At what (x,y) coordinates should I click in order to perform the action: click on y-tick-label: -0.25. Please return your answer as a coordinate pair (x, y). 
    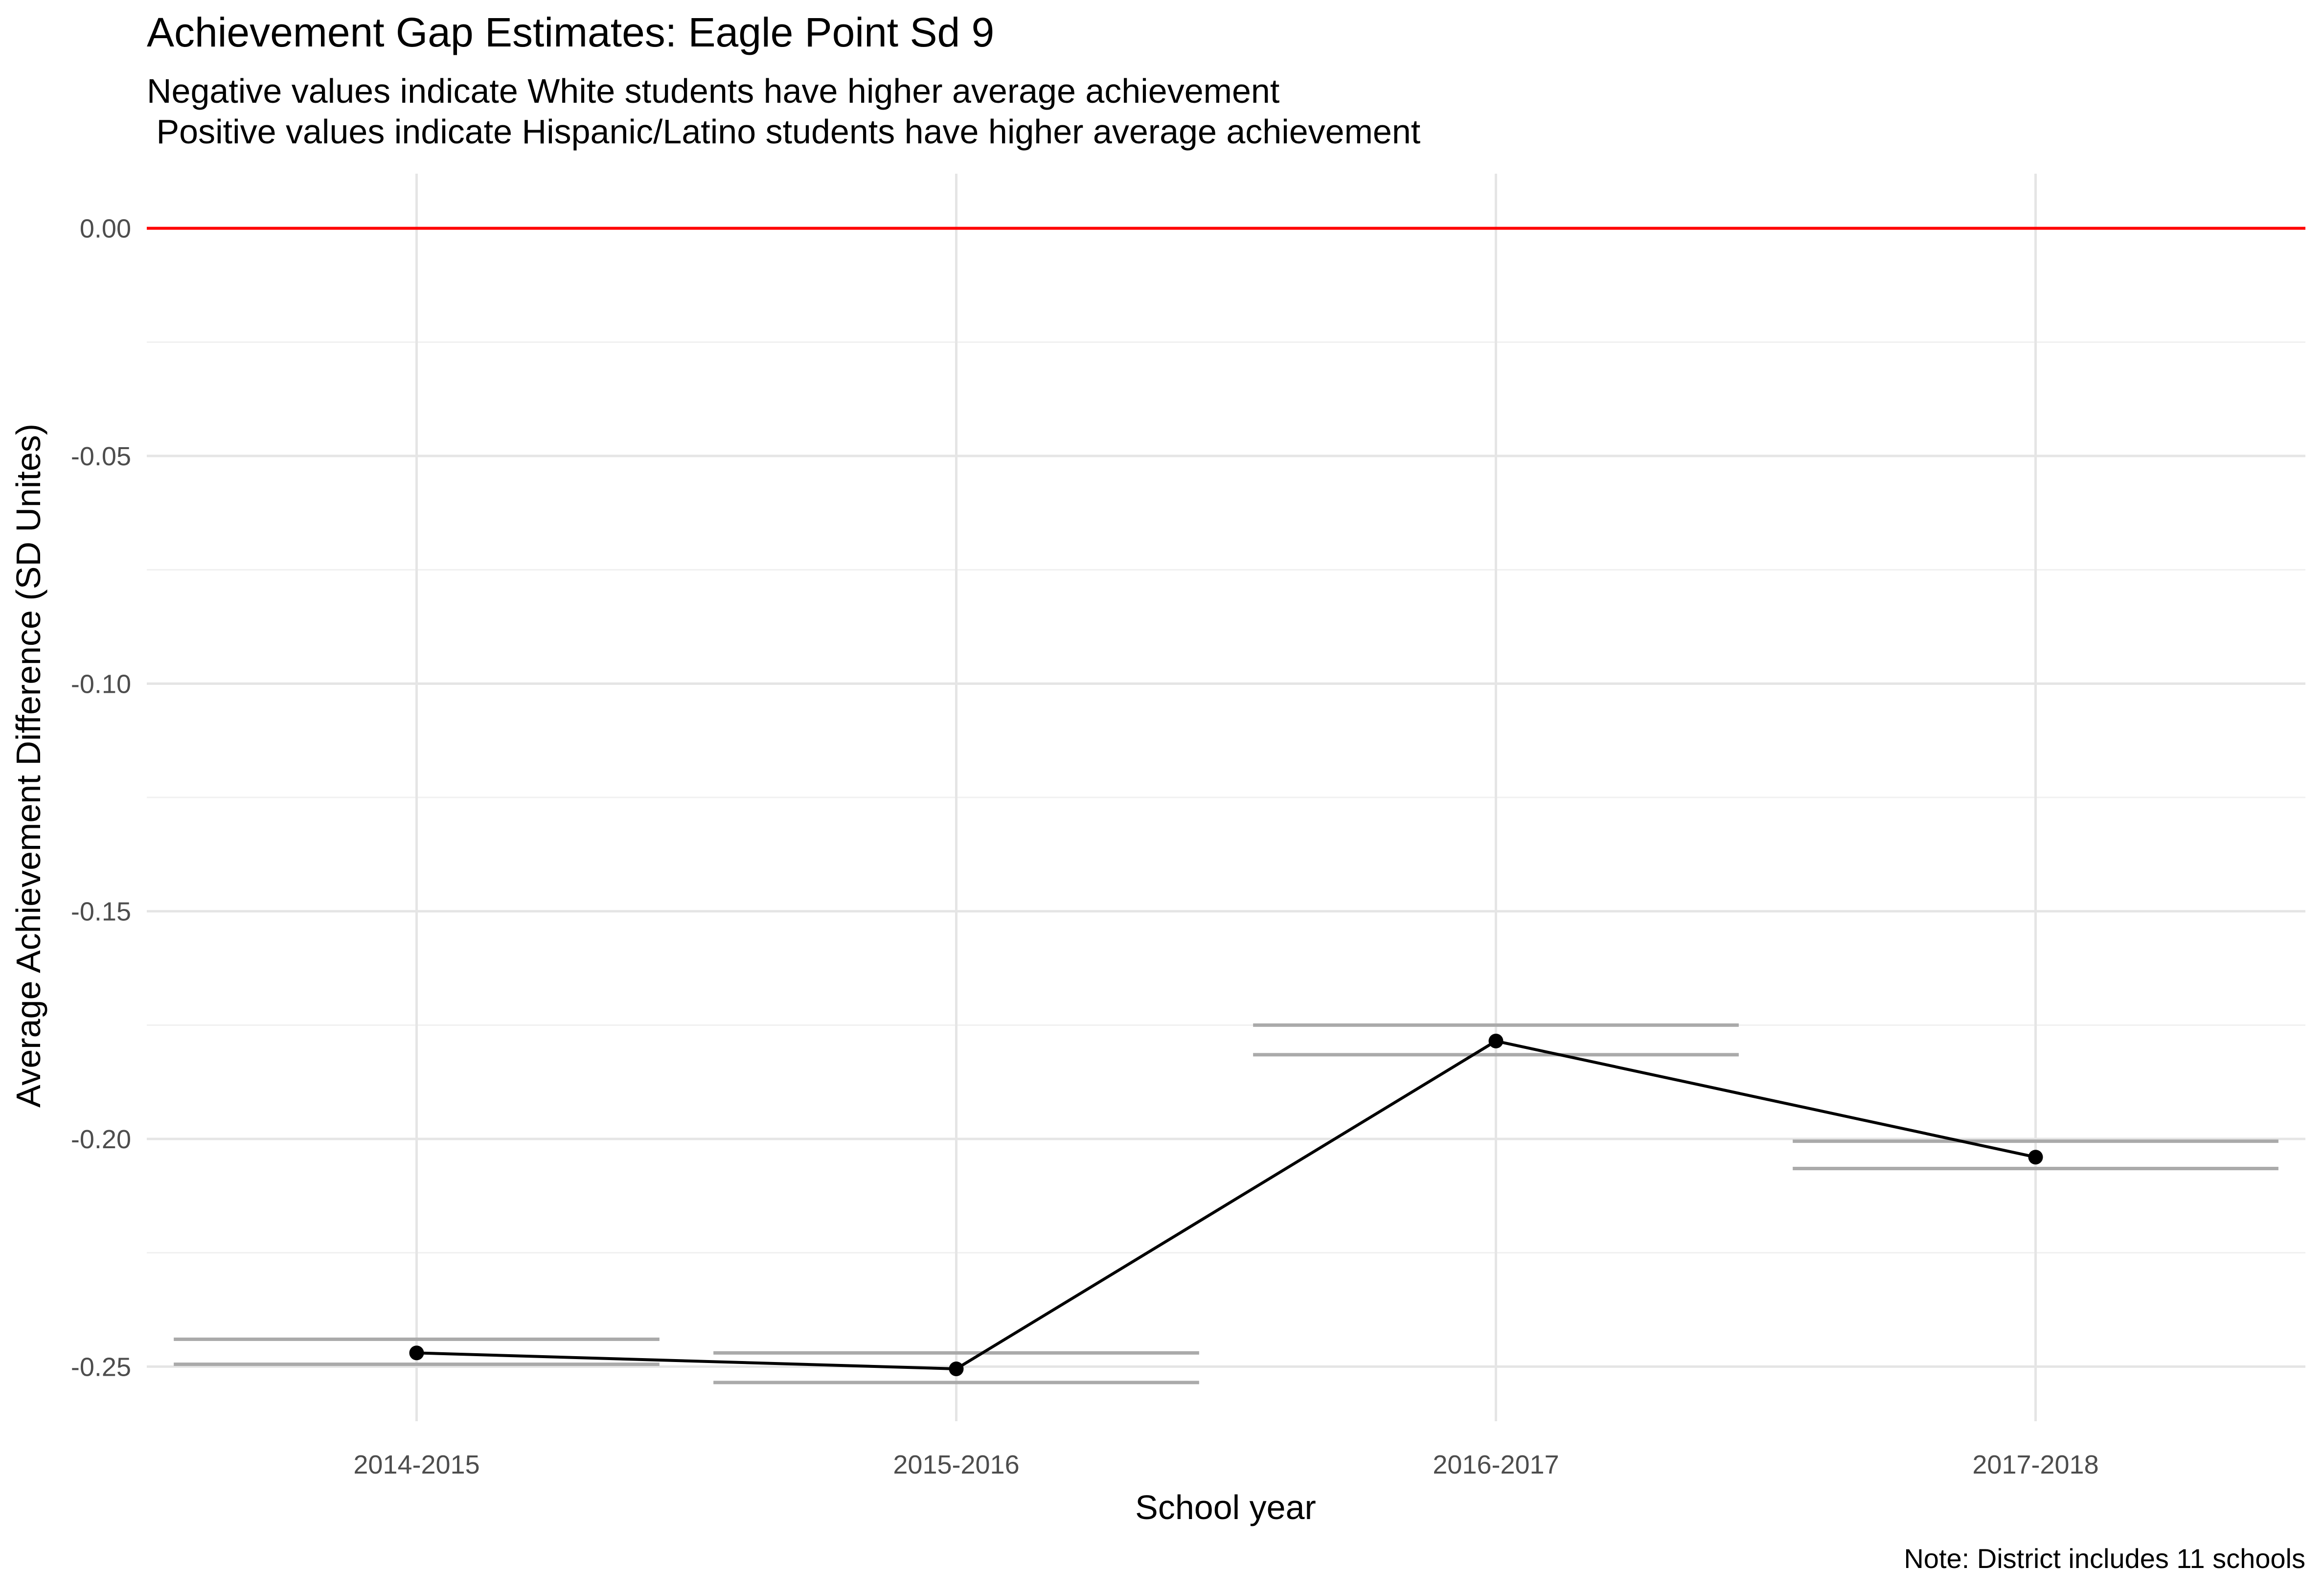
    Looking at the image, I should click on (101, 1367).